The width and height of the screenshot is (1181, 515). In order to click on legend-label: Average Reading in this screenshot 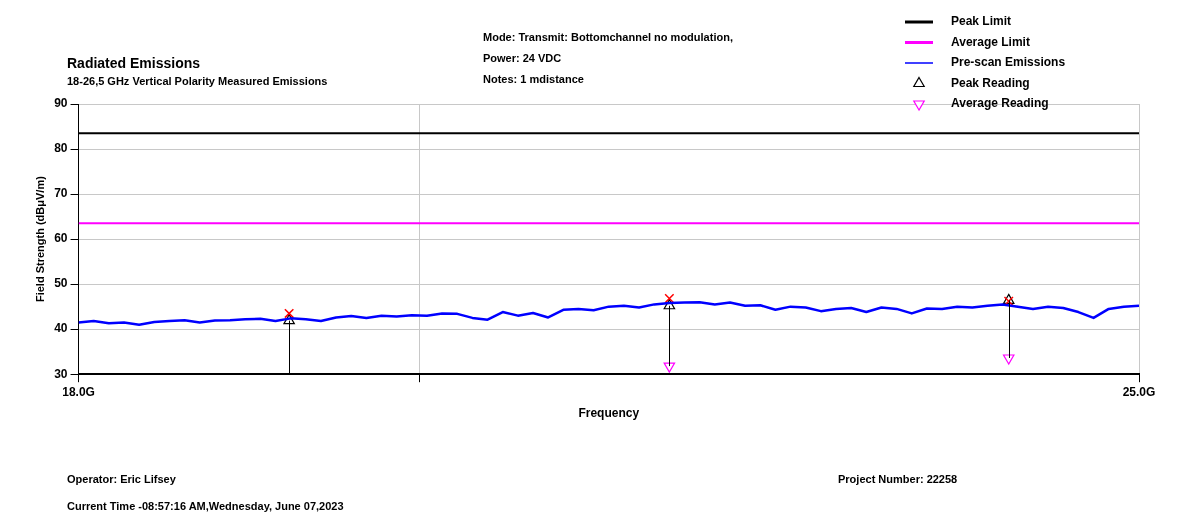, I will do `click(1000, 103)`.